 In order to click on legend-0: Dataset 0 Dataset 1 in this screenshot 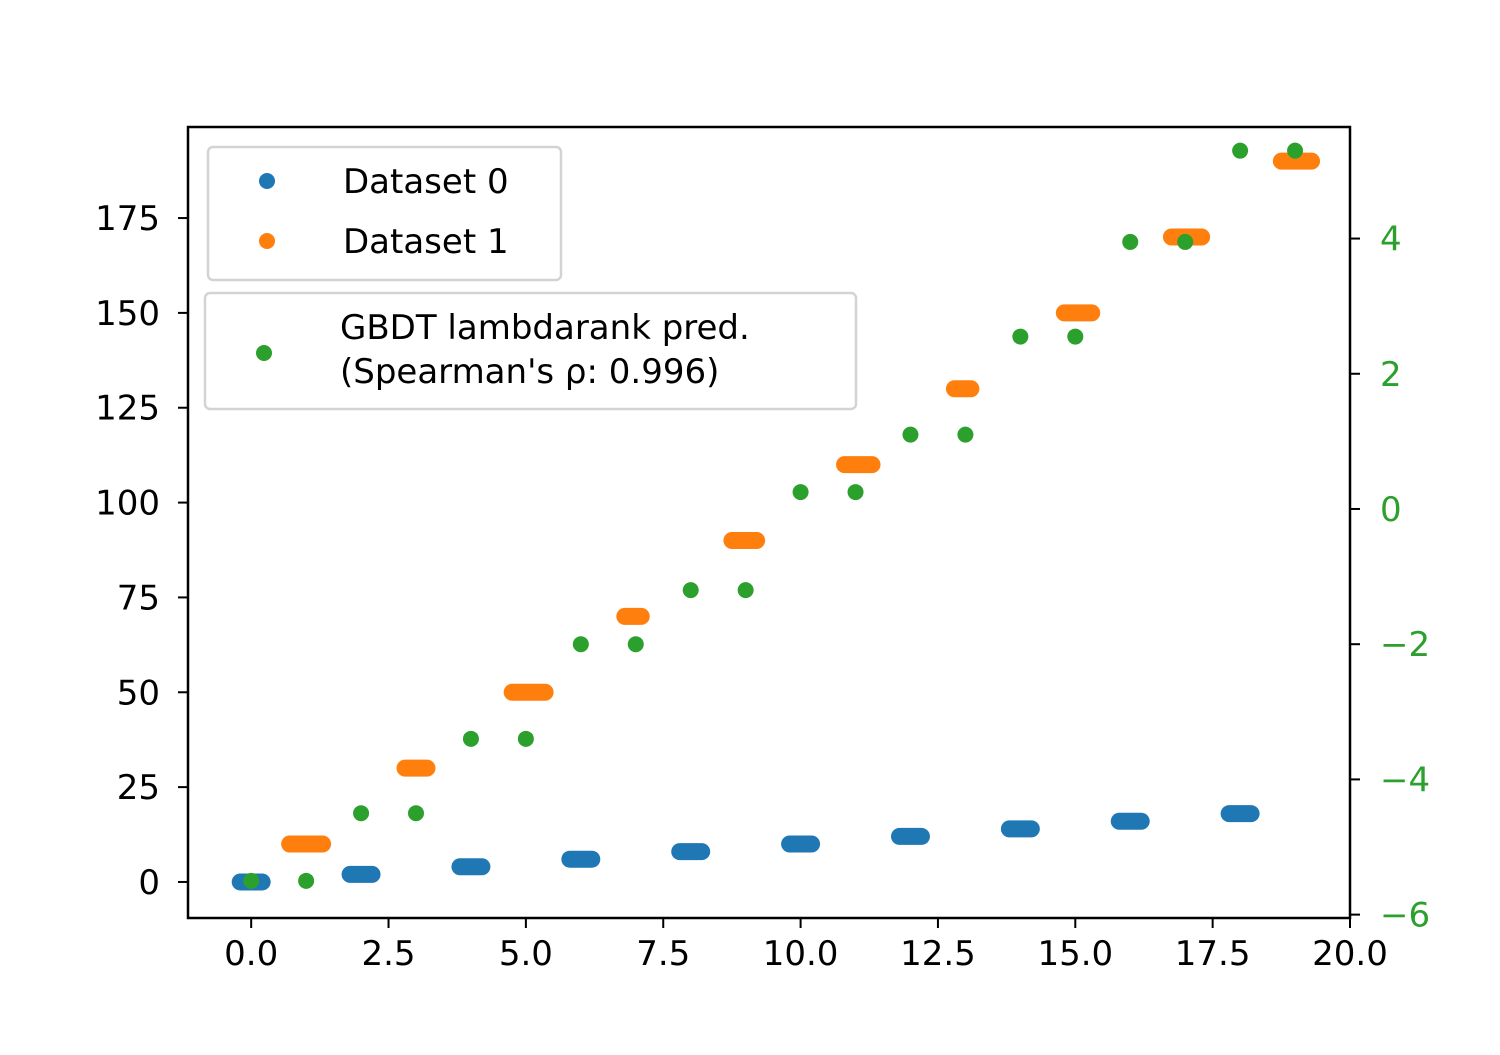, I will do `click(384, 213)`.